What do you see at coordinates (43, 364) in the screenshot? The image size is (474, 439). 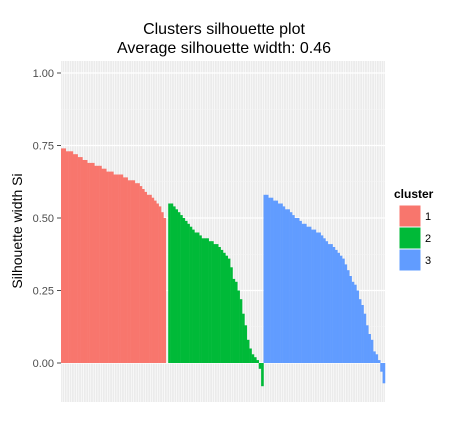 I see `y-tick-label: 0.00` at bounding box center [43, 364].